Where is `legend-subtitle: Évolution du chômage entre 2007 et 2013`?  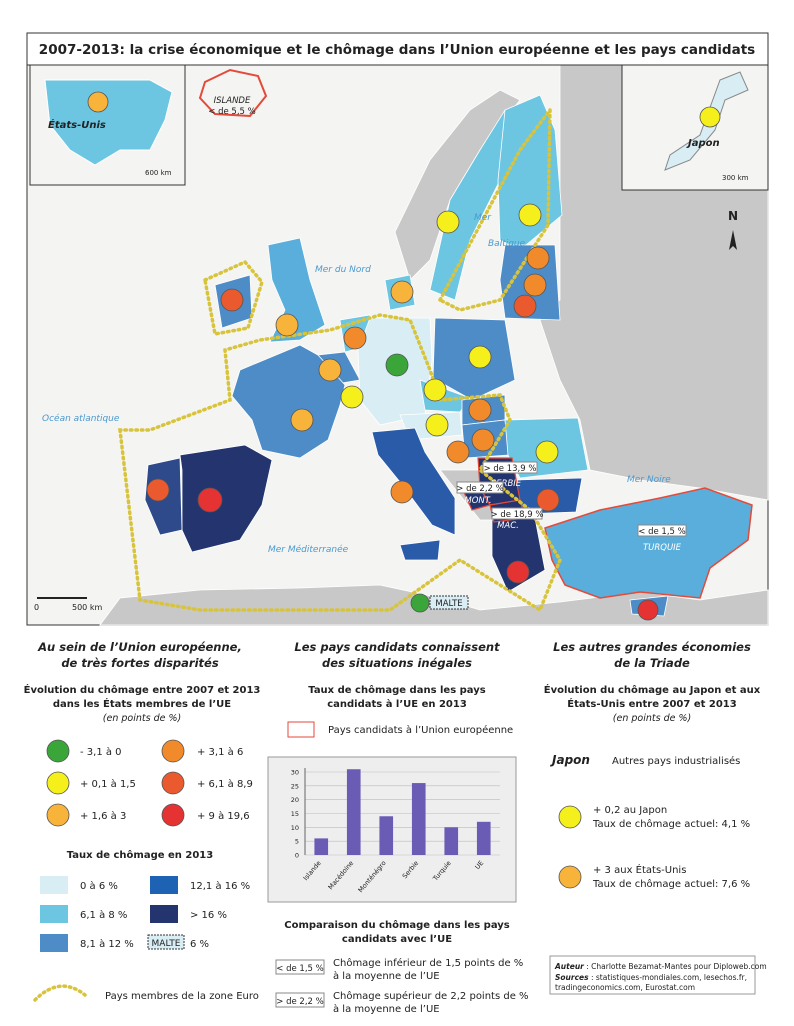 legend-subtitle: Évolution du chômage entre 2007 et 2013 is located at coordinates (142, 689).